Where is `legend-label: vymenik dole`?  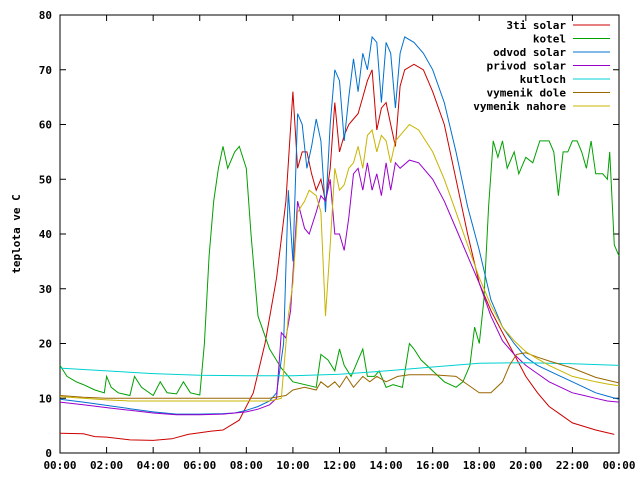 legend-label: vymenik dole is located at coordinates (527, 93).